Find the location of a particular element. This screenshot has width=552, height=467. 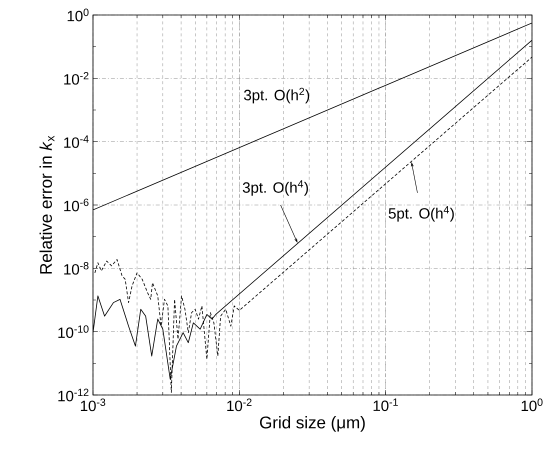

y-tick-label: 10$^{-8}$ is located at coordinates (76, 268).